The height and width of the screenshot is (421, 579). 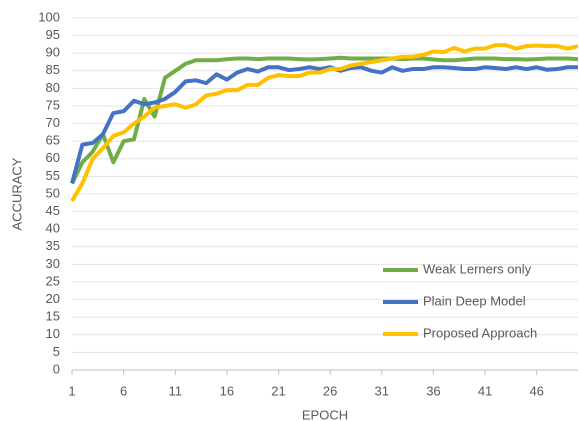 What do you see at coordinates (536, 390) in the screenshot?
I see `x-tick-label: 46` at bounding box center [536, 390].